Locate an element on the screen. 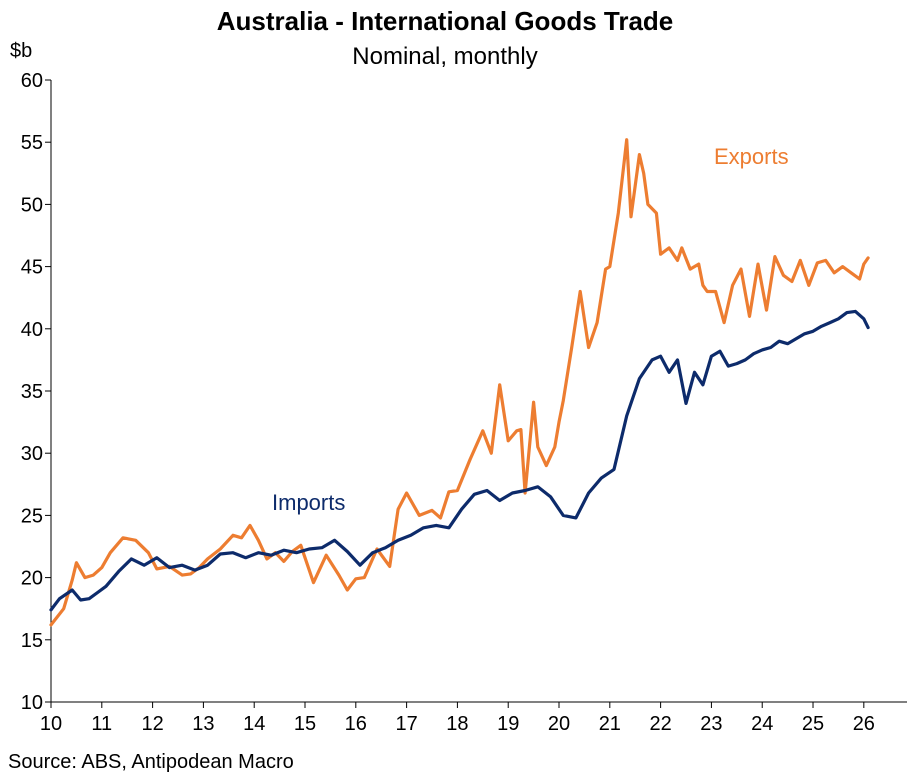 This screenshot has width=923, height=778. x-tick-label: 16 is located at coordinates (356, 724).